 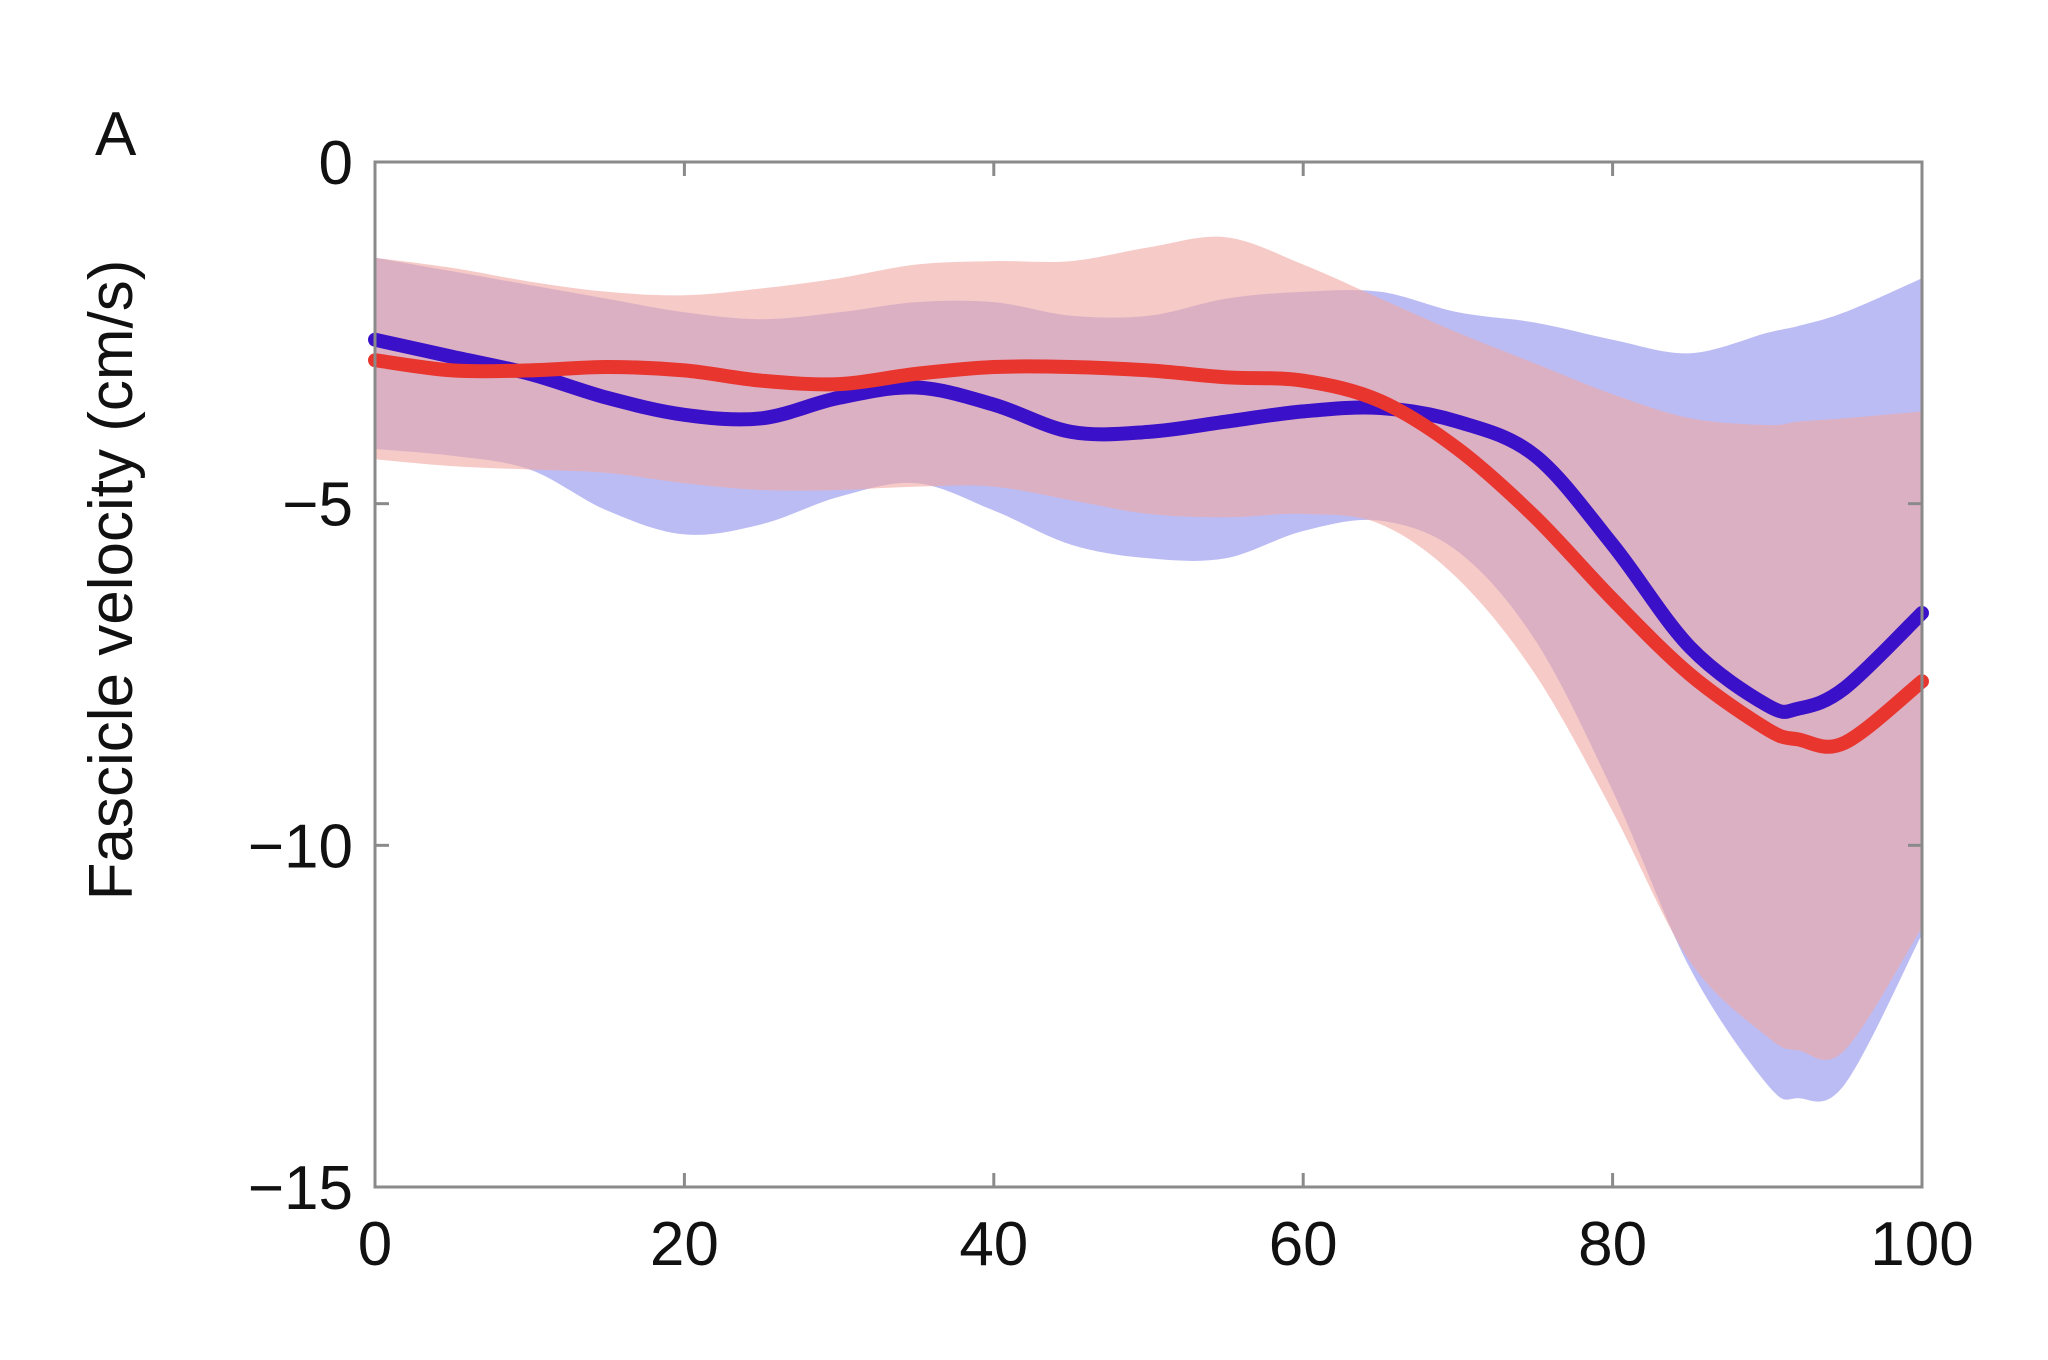 I want to click on panel-label: A, so click(x=116, y=134).